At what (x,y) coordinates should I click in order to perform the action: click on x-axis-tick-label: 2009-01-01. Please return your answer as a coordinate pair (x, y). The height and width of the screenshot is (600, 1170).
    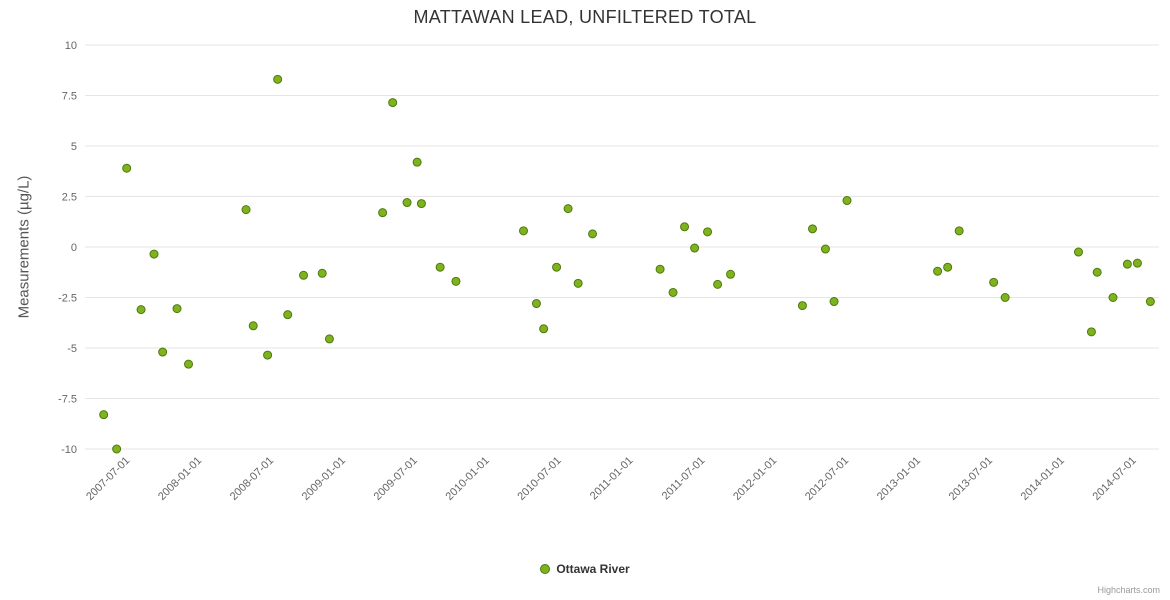
    Looking at the image, I should click on (324, 479).